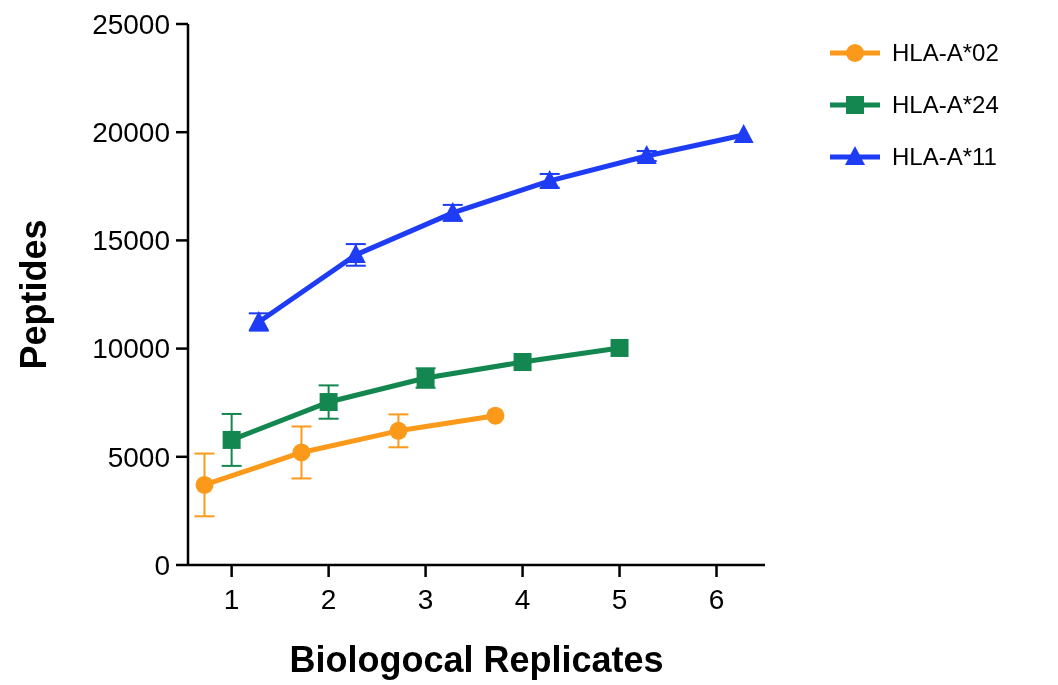 Image resolution: width=1058 pixels, height=685 pixels. Describe the element at coordinates (131, 132) in the screenshot. I see `y-tick-label: 20000` at that location.